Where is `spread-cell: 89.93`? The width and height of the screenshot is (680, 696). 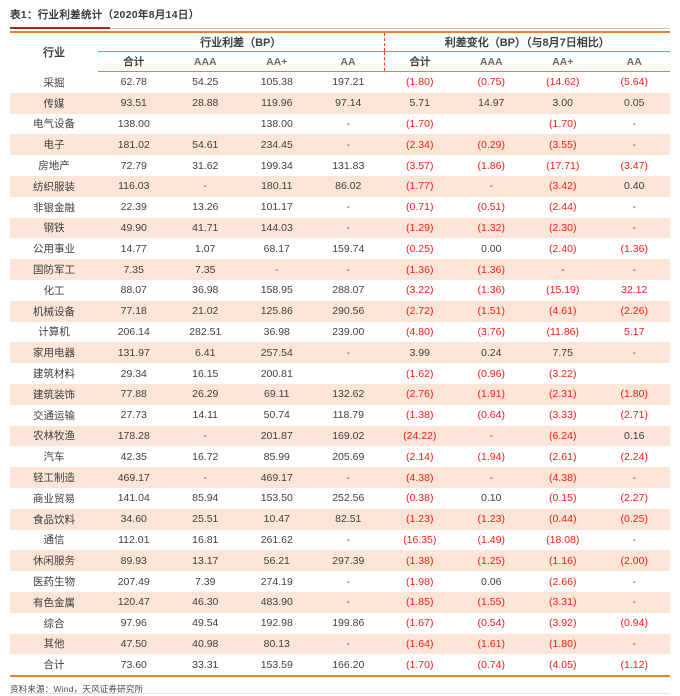 spread-cell: 89.93 is located at coordinates (133, 560).